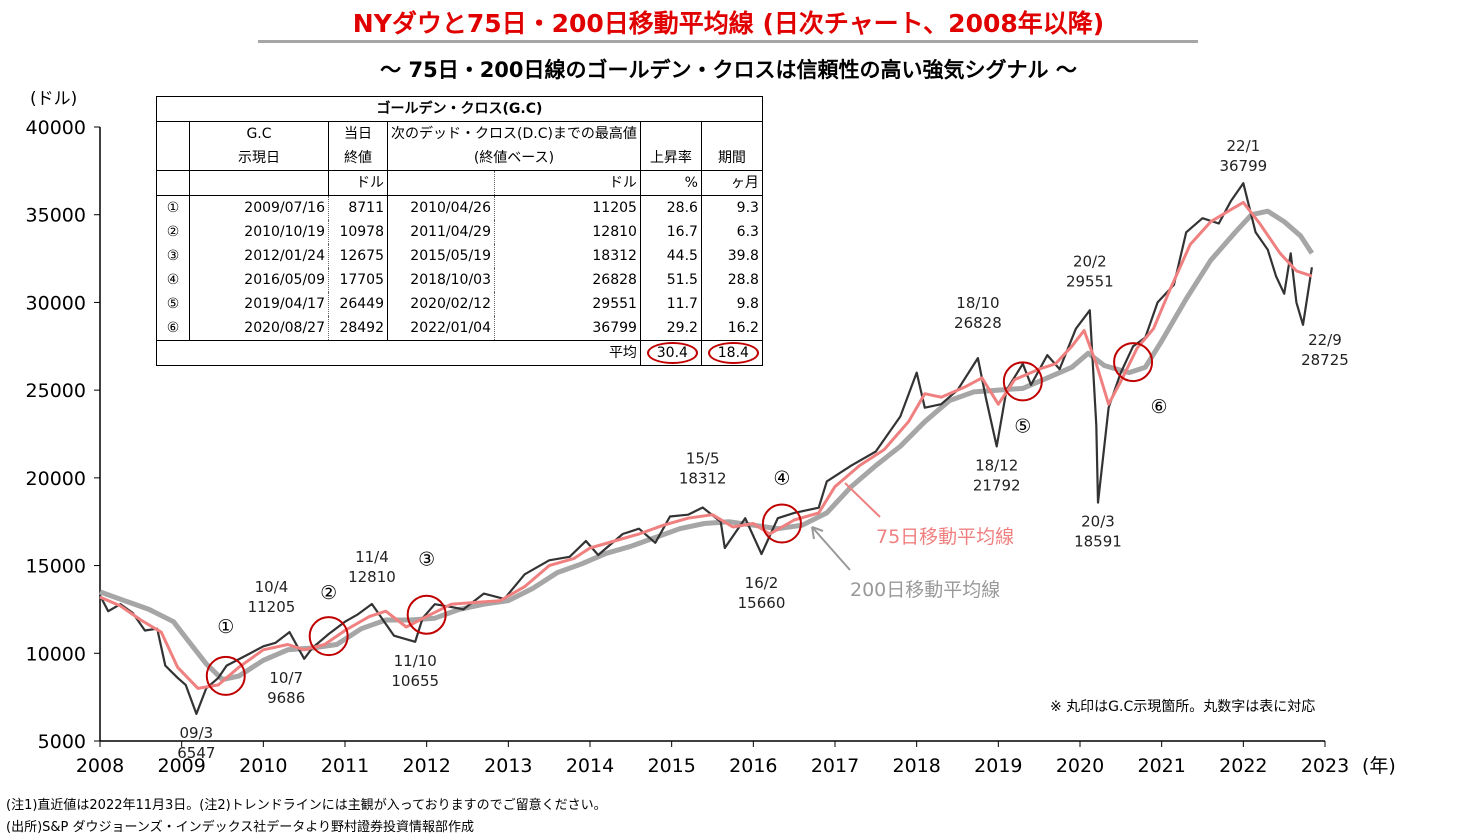  I want to click on col-rise-label: 上昇率, so click(670, 158).